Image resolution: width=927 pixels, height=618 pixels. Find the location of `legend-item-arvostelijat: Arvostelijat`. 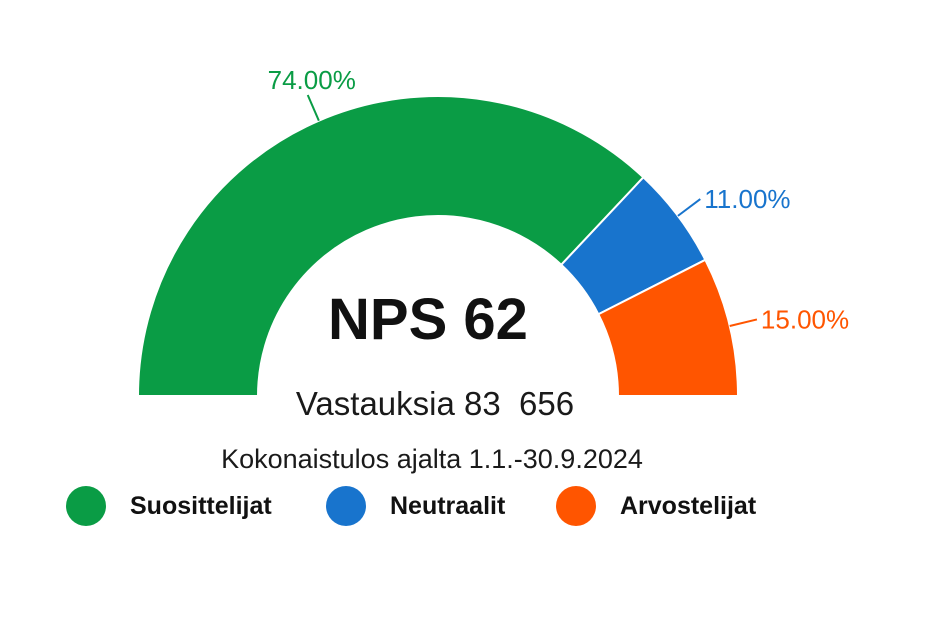

legend-item-arvostelijat: Arvostelijat is located at coordinates (656, 506).